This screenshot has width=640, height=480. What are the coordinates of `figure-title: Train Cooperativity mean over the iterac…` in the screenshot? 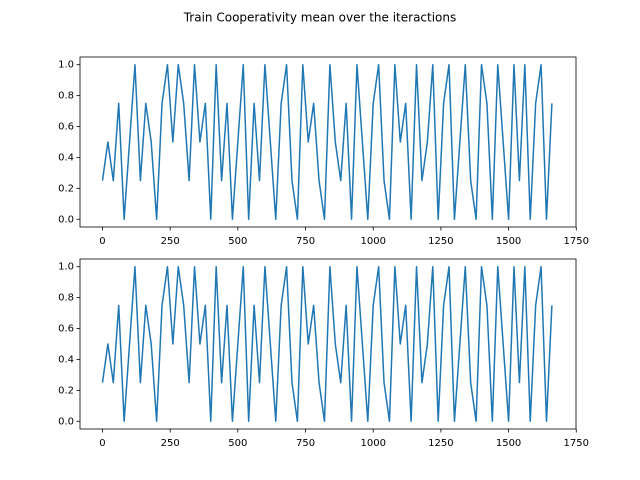 It's located at (320, 18).